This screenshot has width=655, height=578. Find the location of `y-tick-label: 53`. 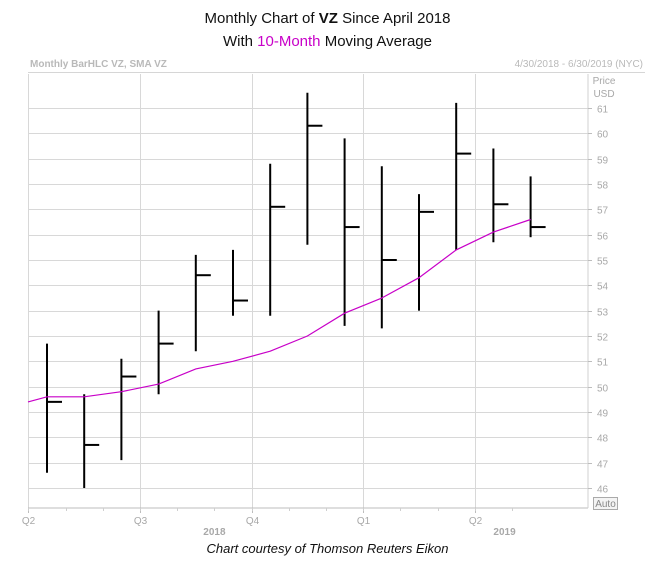

y-tick-label: 53 is located at coordinates (603, 313).